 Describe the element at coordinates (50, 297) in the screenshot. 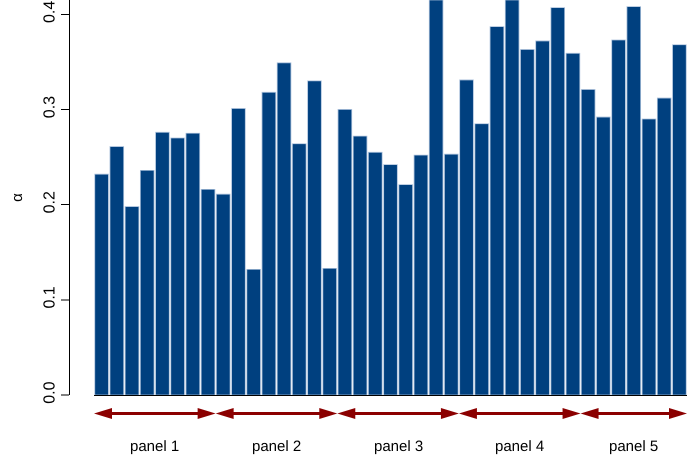

I see `y-tick-label: 0.1` at that location.